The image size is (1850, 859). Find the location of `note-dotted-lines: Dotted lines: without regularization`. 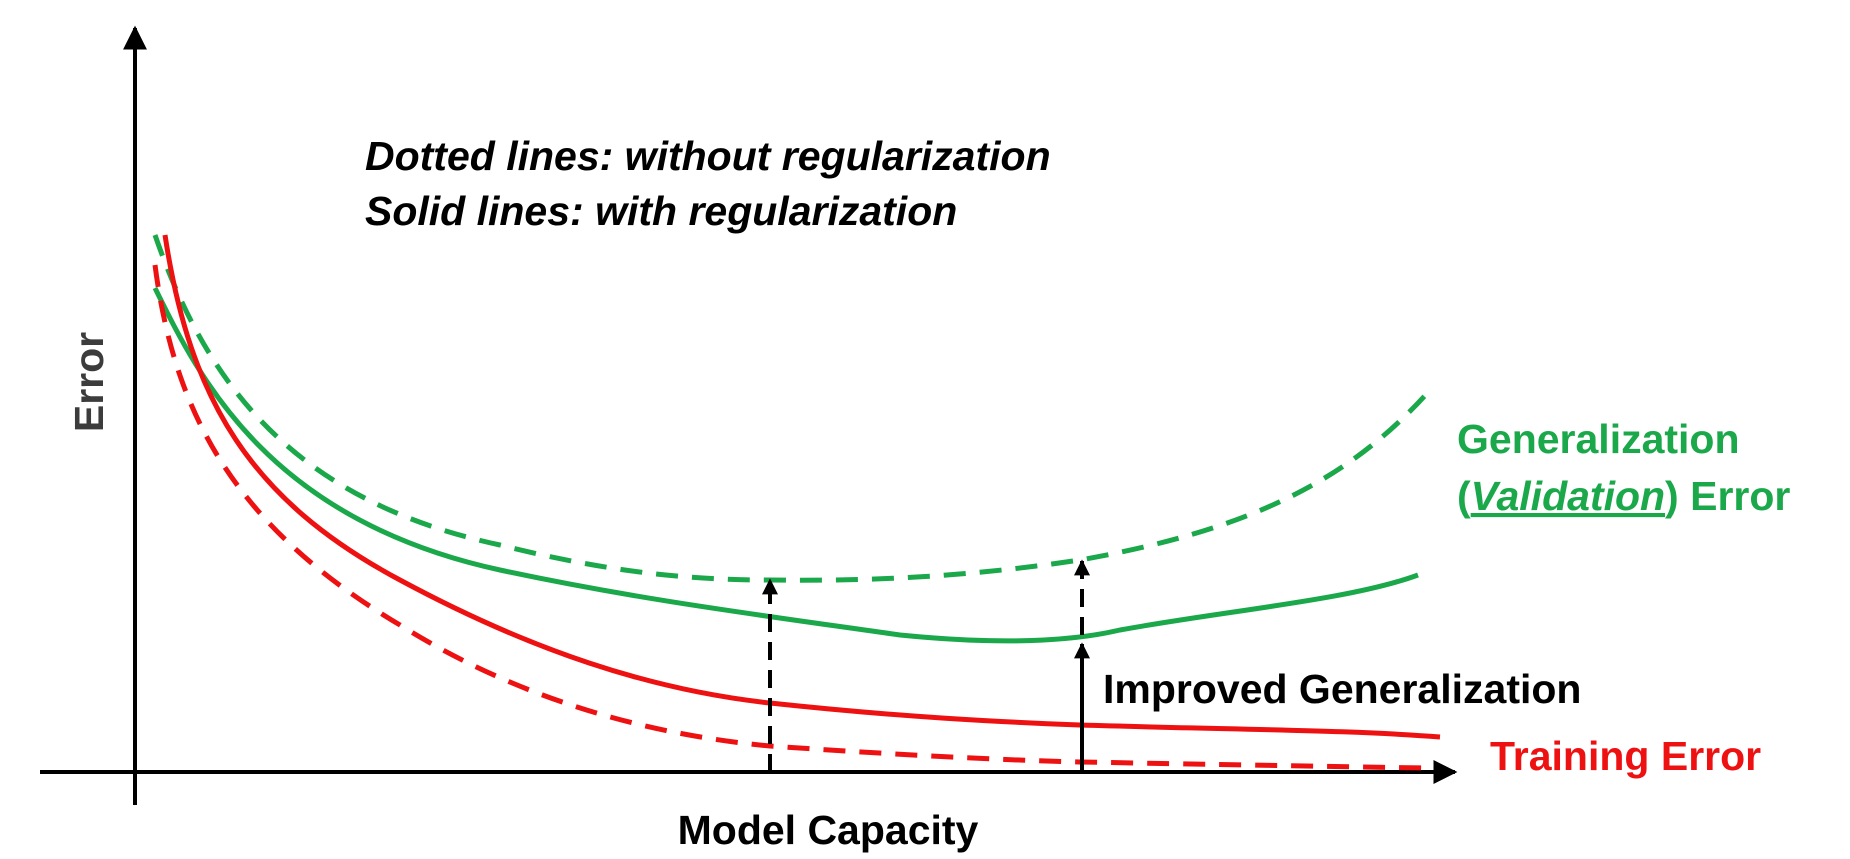

note-dotted-lines: Dotted lines: without regularization is located at coordinates (708, 156).